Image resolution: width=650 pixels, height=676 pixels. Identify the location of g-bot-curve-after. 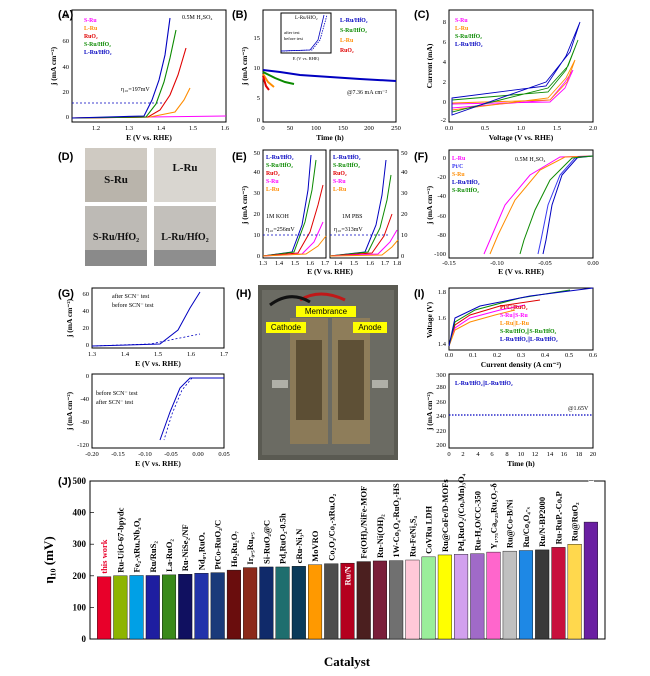
(193, 409).